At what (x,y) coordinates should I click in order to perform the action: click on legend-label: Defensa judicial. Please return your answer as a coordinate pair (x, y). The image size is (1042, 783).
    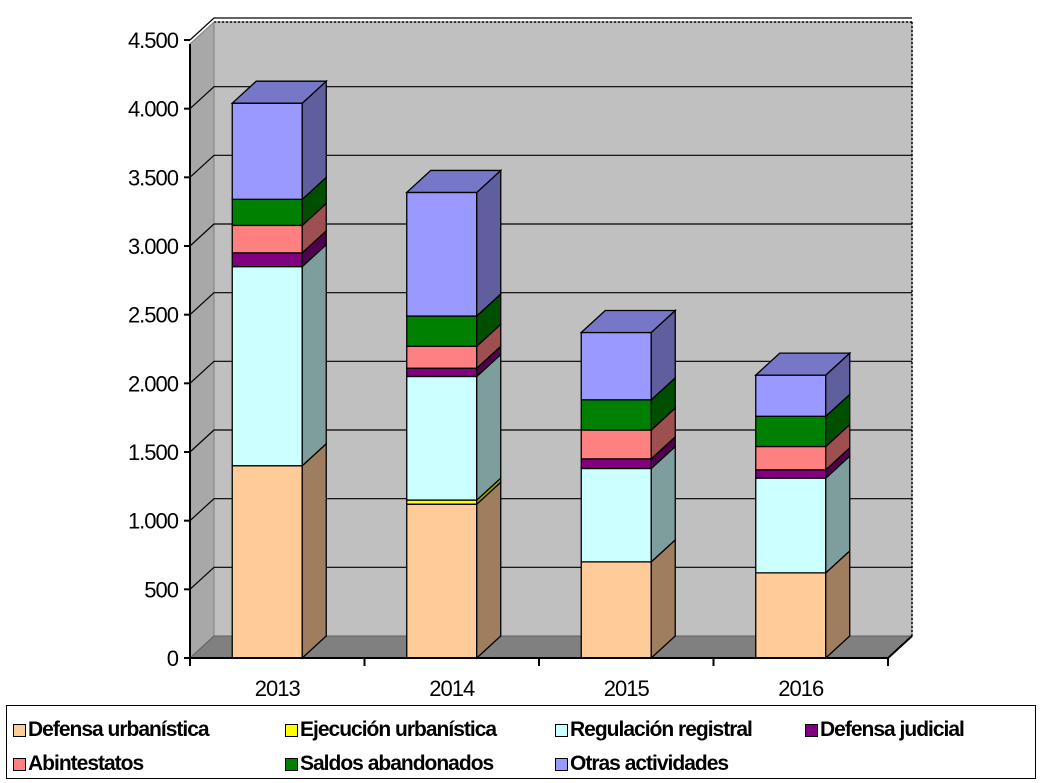
    Looking at the image, I should click on (892, 729).